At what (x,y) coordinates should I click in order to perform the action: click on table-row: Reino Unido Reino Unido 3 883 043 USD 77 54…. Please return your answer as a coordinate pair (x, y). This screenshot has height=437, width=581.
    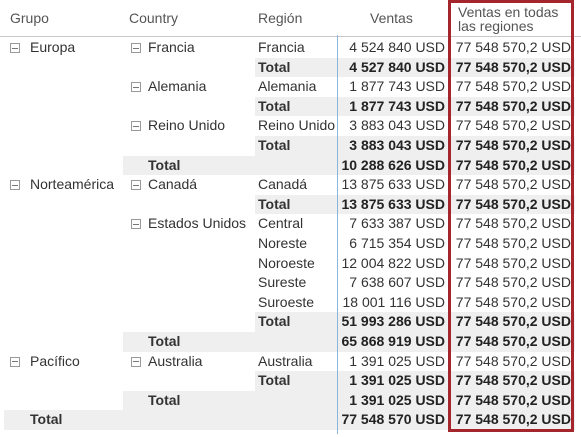
    Looking at the image, I should click on (290, 126).